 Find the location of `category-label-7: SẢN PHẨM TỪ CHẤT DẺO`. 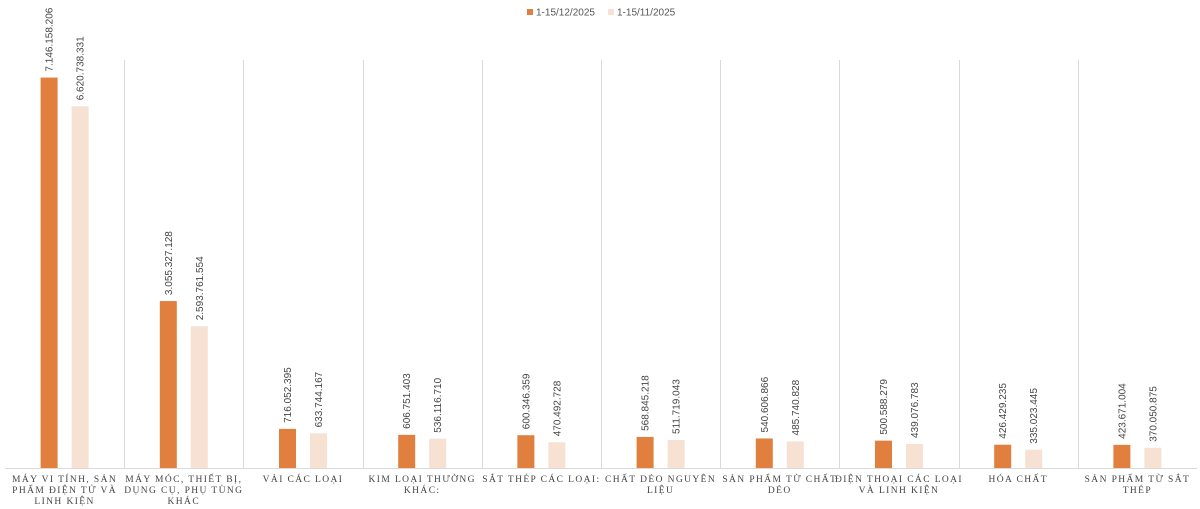

category-label-7: SẢN PHẨM TỪ CHẤT DẺO is located at coordinates (779, 484).